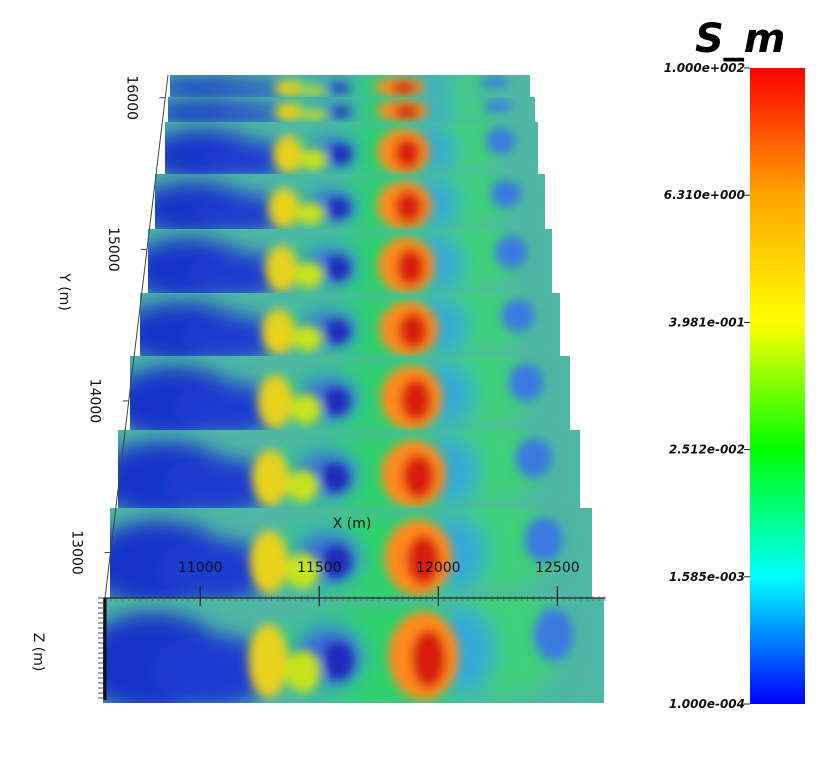  I want to click on colorbar-label: 1.000e-004, so click(707, 704).